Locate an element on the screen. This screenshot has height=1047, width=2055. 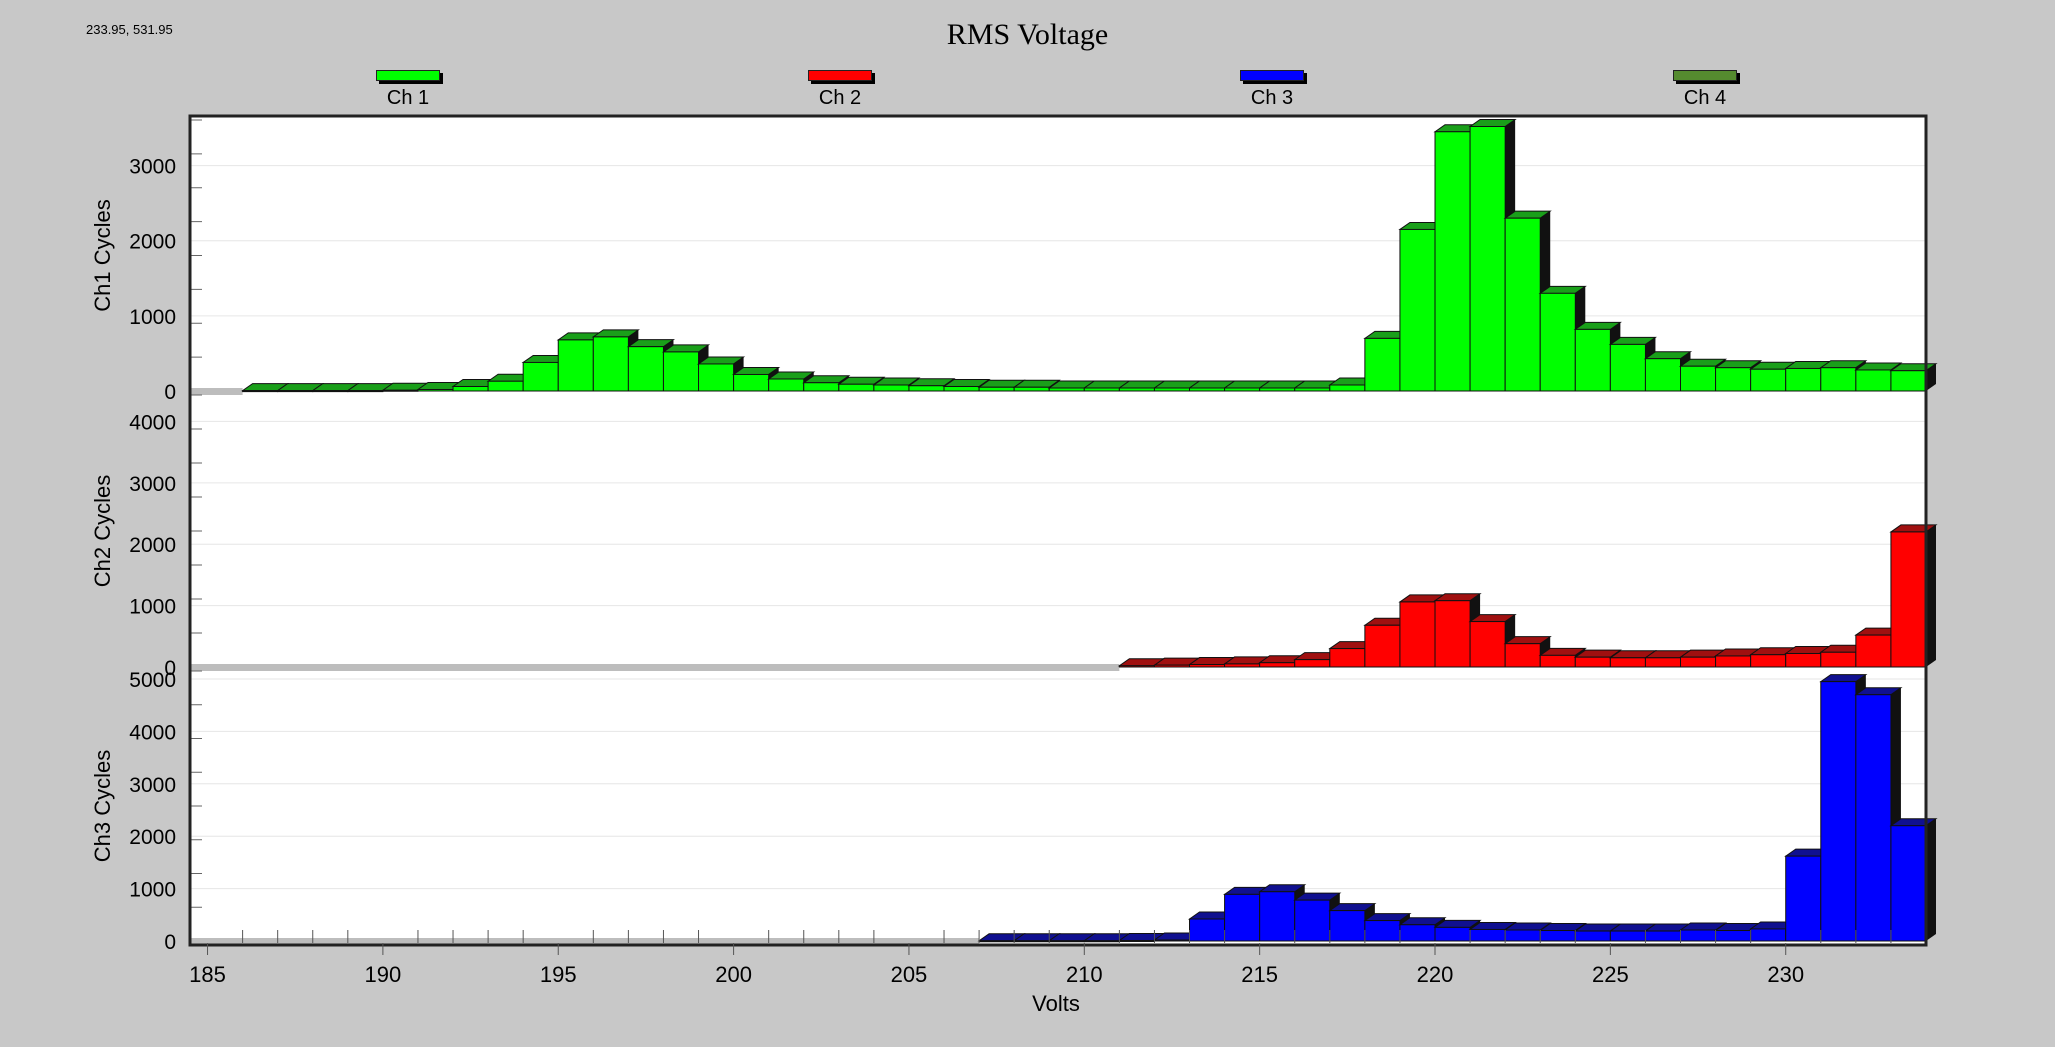
legend-item-ch1: Ch 1 is located at coordinates (408, 90).